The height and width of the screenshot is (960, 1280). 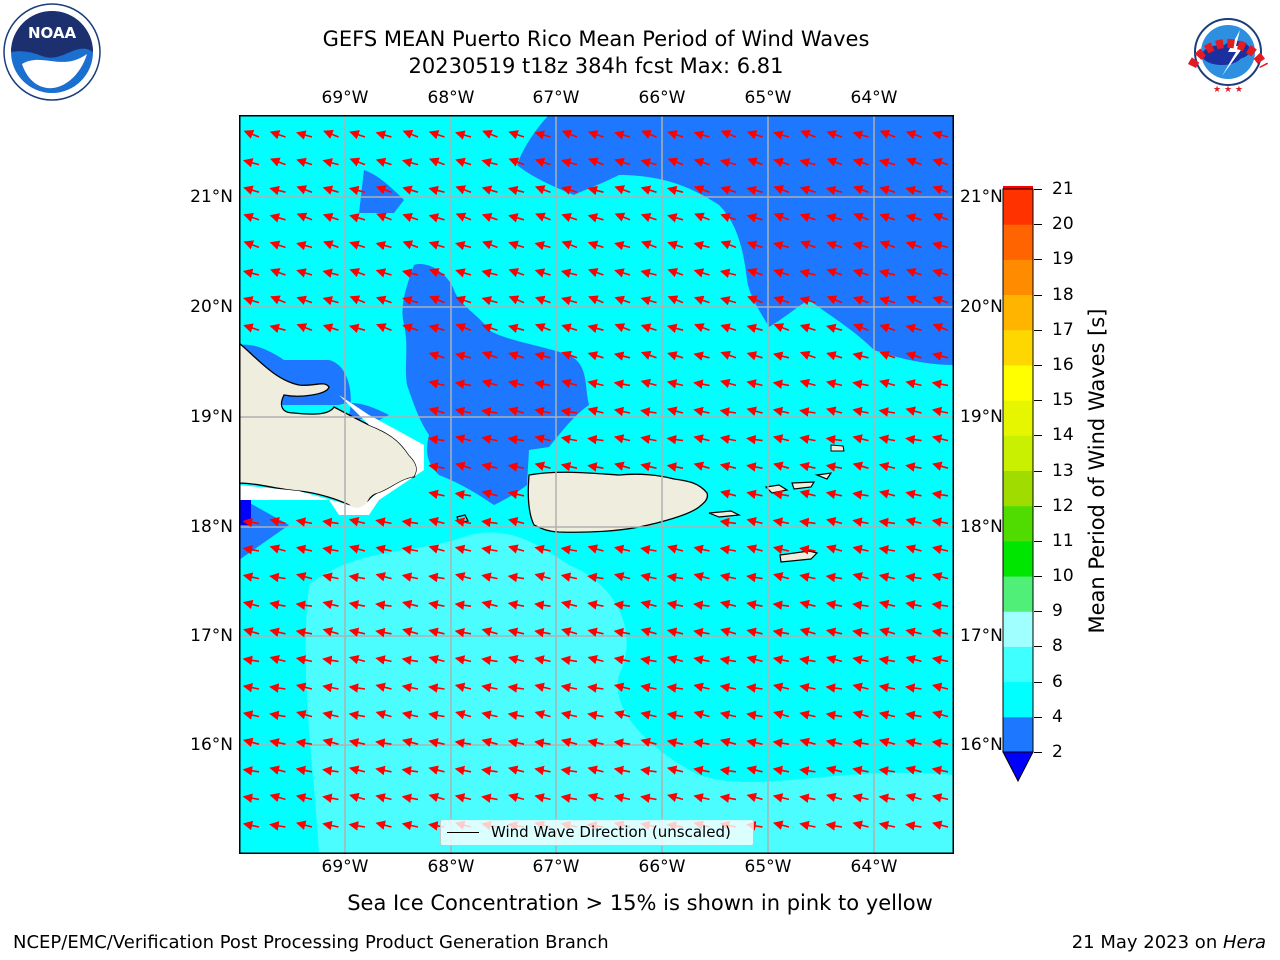 I want to click on lat-label: 19°N, so click(x=211, y=417).